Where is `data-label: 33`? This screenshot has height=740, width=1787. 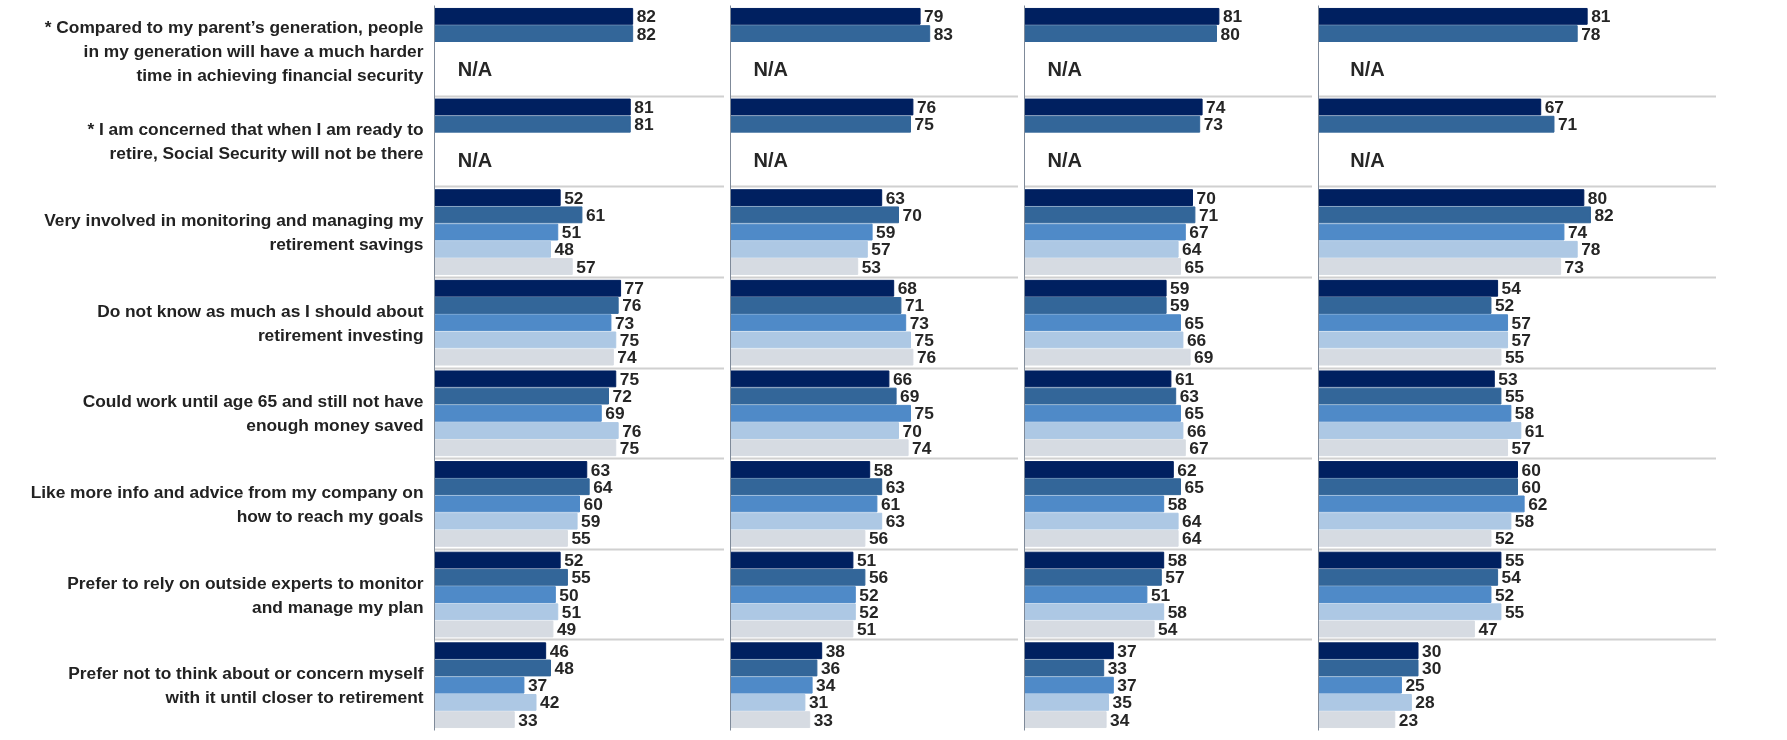 data-label: 33 is located at coordinates (528, 719).